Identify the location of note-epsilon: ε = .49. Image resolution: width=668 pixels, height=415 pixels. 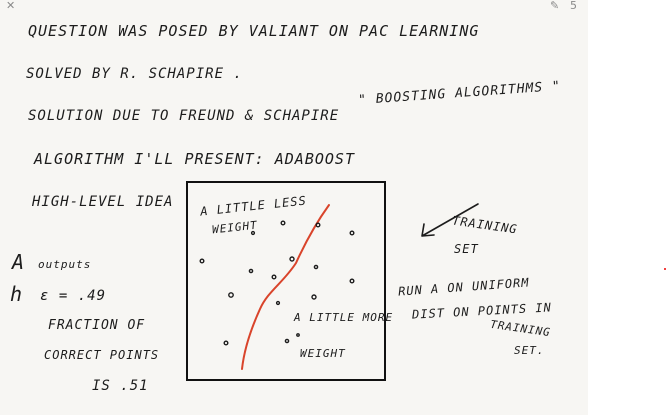
(73, 296).